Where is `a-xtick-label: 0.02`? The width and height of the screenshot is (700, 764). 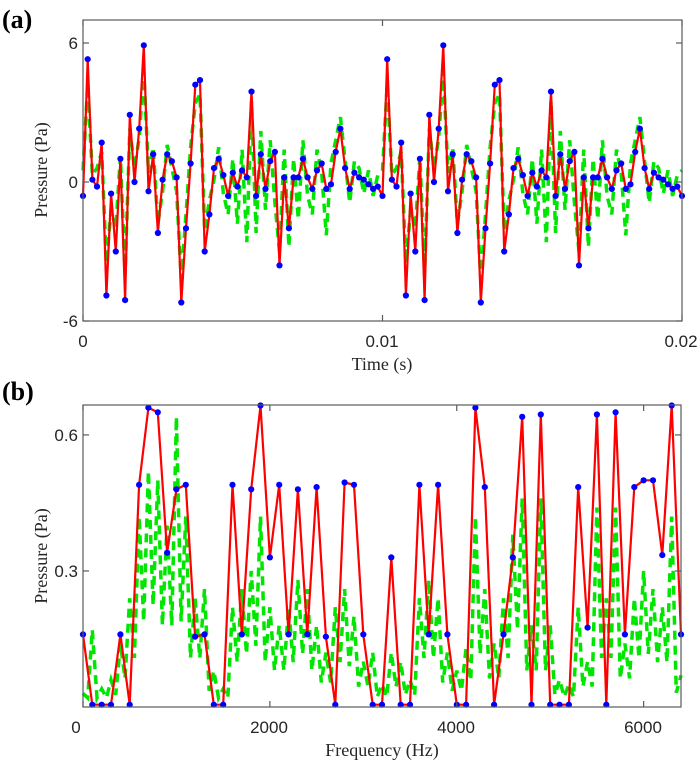 a-xtick-label: 0.02 is located at coordinates (680, 341).